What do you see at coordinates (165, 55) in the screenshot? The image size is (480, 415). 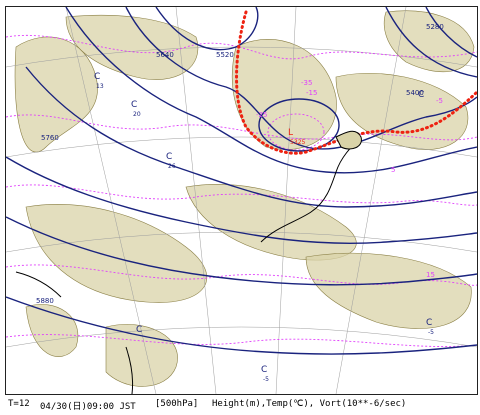 I see `height-label-5640: 5640` at bounding box center [165, 55].